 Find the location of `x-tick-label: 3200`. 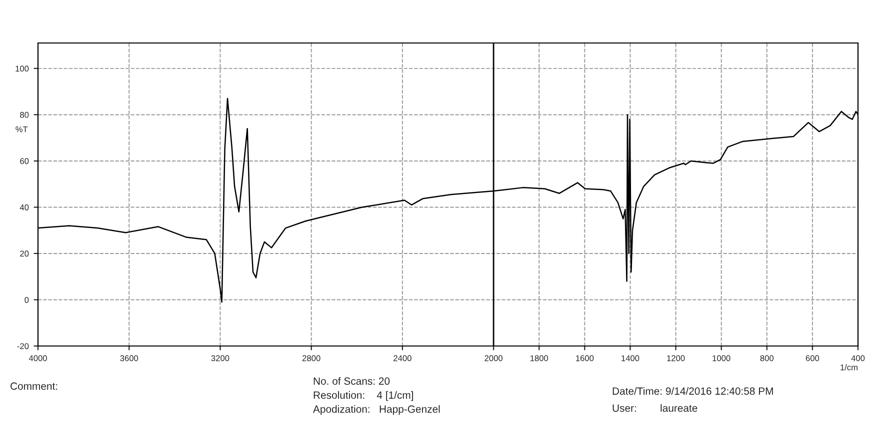

x-tick-label: 3200 is located at coordinates (220, 358).